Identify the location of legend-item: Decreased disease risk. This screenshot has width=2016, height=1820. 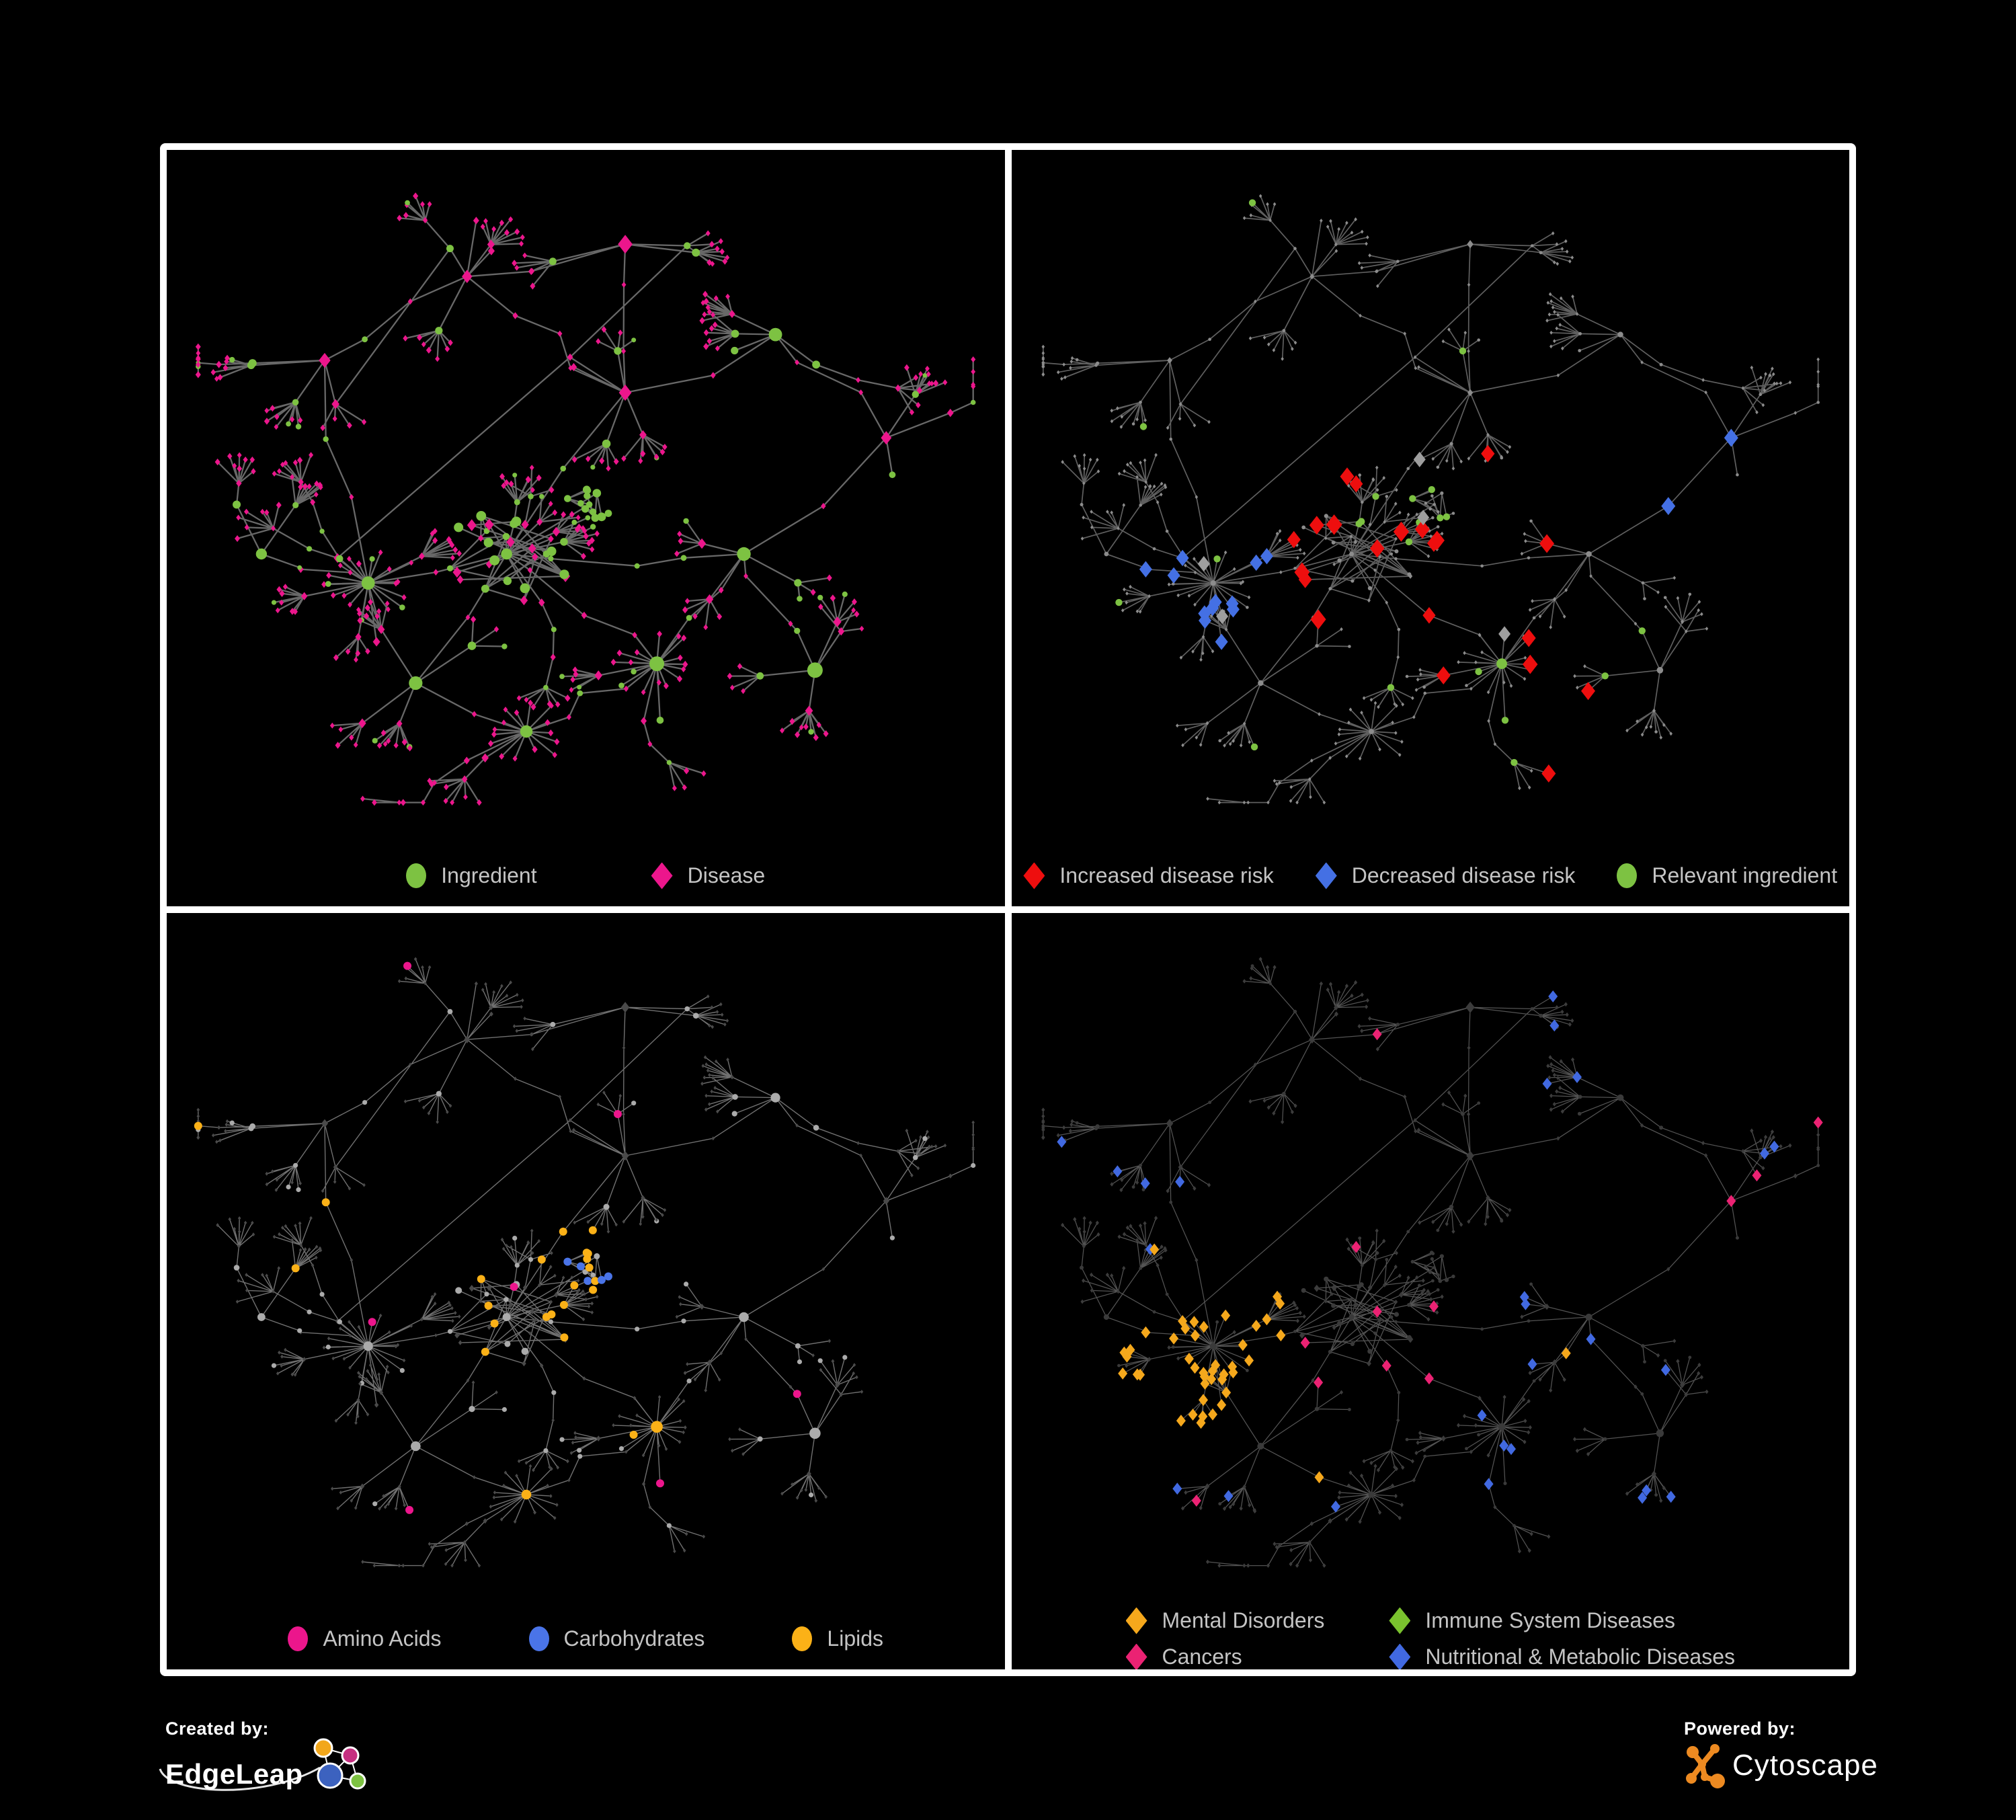
(1445, 875).